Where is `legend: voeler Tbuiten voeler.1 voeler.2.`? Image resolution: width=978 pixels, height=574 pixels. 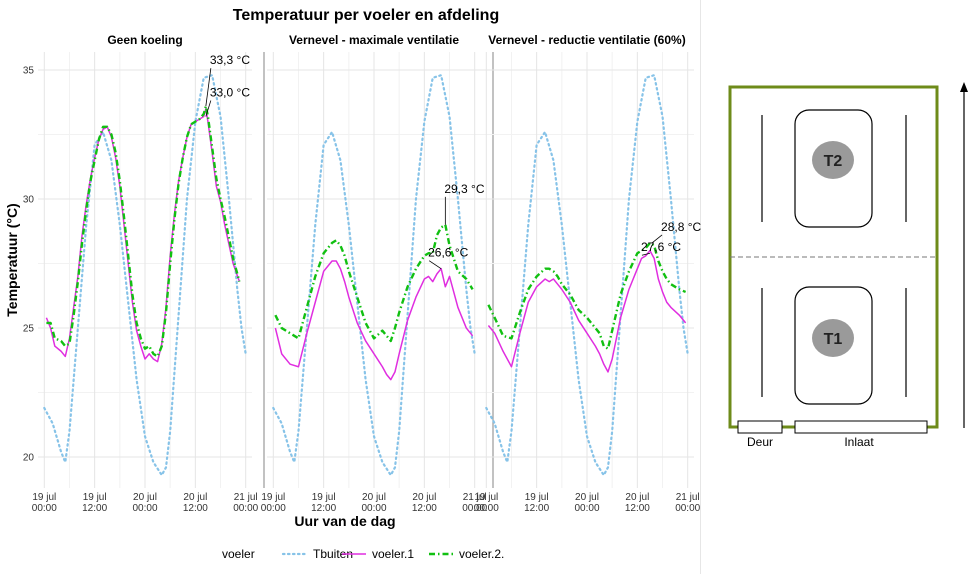
legend: voeler Tbuiten voeler.1 voeler.2. is located at coordinates (363, 554).